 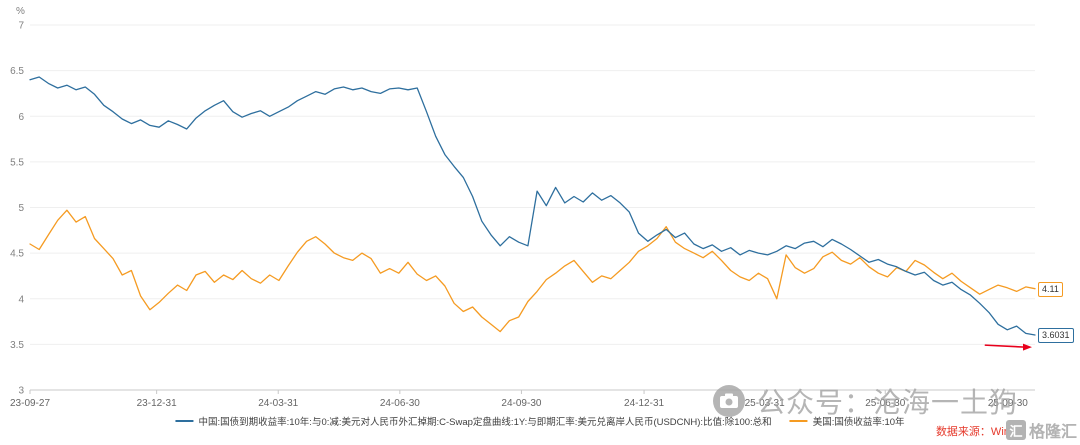 I want to click on brand-logo: 汇 格隆汇, so click(x=1041, y=430).